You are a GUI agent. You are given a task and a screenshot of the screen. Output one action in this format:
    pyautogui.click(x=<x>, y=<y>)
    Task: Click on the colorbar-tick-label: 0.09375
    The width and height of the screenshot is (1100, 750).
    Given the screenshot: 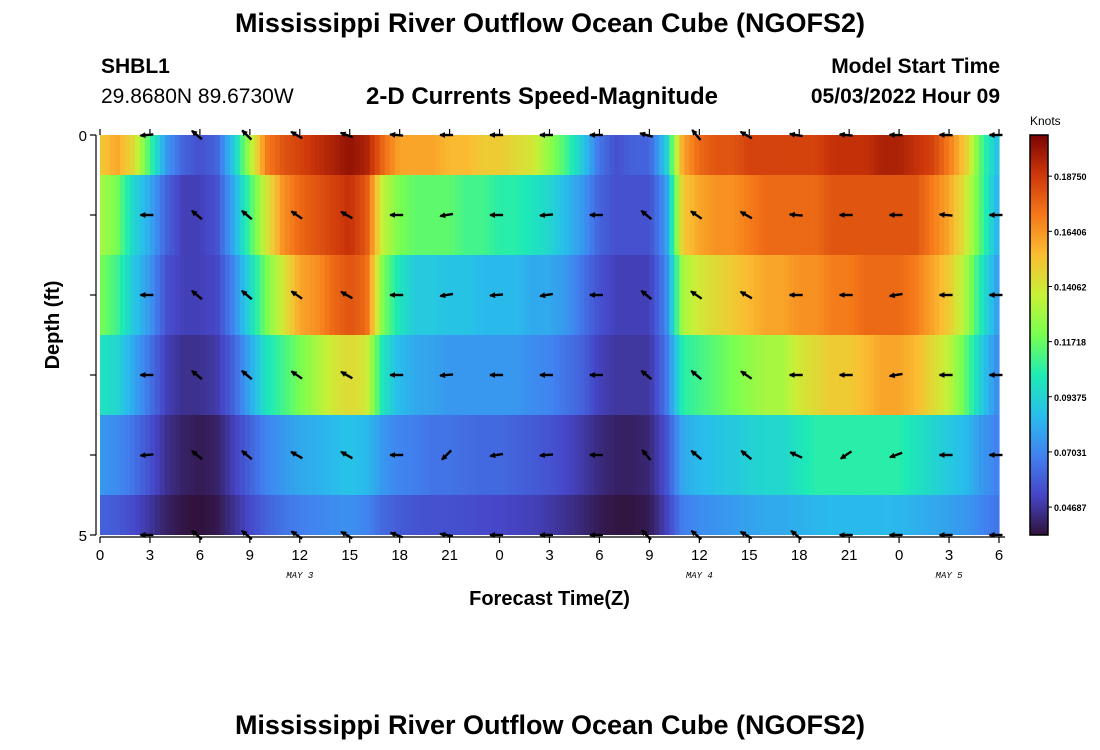 What is the action you would take?
    pyautogui.click(x=1070, y=398)
    